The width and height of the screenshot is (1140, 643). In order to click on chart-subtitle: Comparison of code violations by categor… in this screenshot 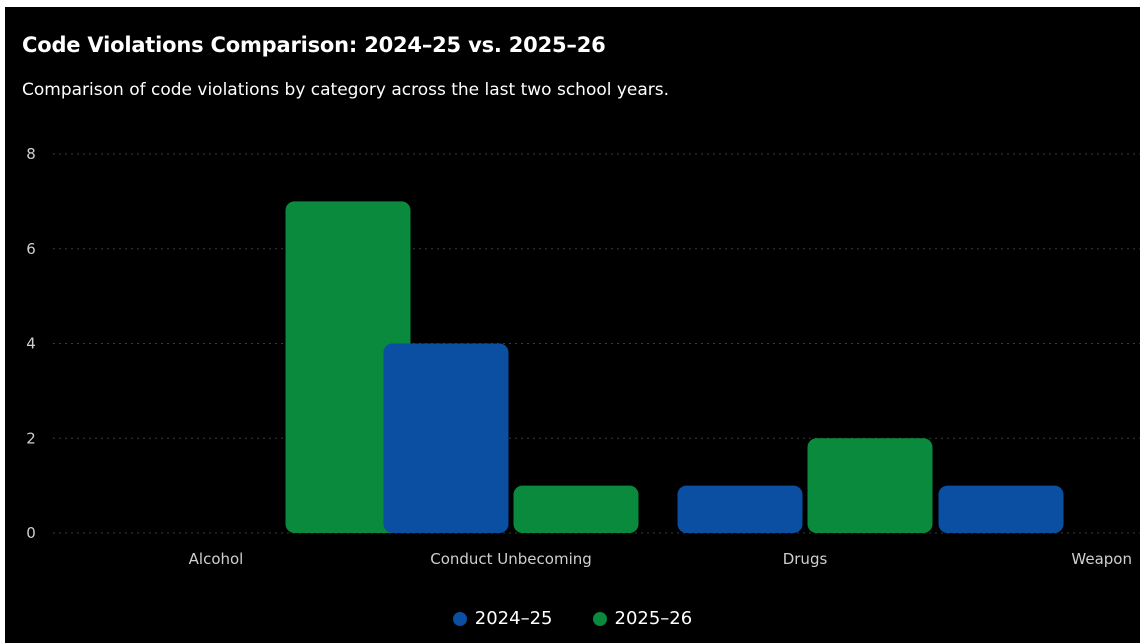, I will do `click(346, 90)`.